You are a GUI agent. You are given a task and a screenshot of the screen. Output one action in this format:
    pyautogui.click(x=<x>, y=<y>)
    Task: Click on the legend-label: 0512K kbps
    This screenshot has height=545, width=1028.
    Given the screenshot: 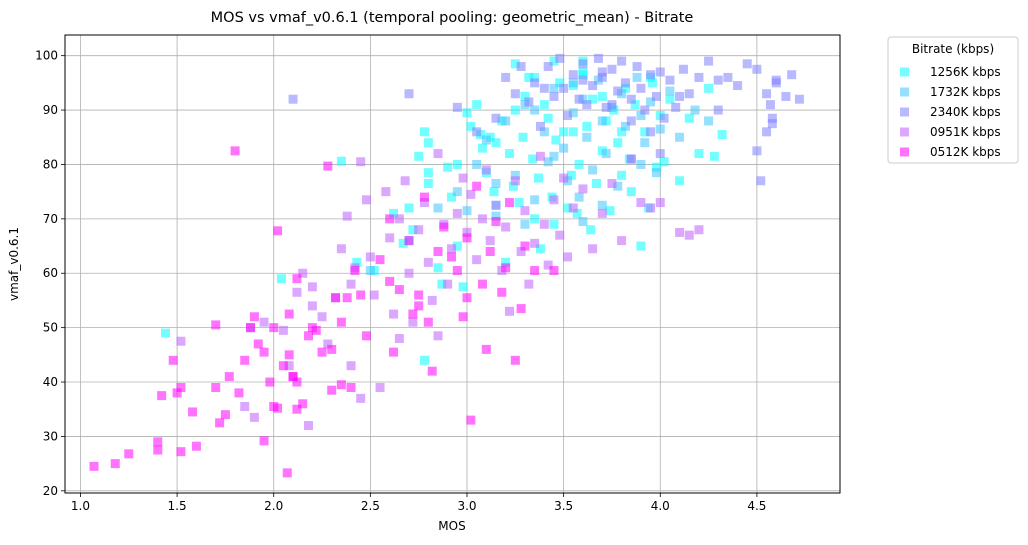 What is the action you would take?
    pyautogui.click(x=965, y=152)
    